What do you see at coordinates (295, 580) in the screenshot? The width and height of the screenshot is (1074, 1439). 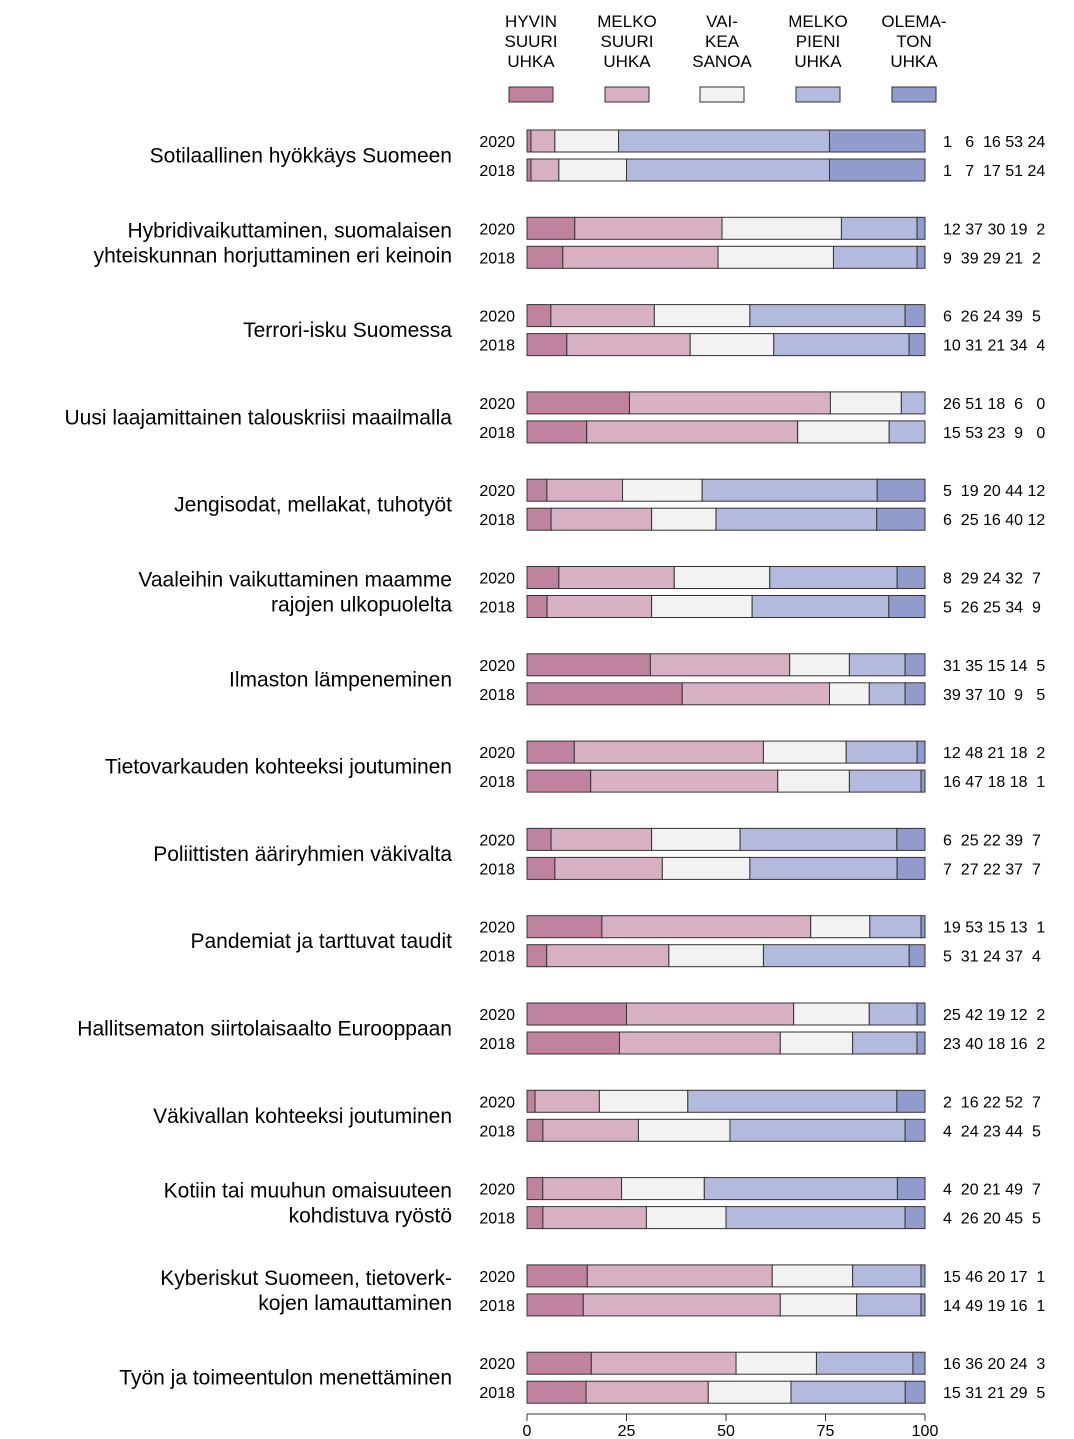 I see `category-label: Vaaleihin vaikuttaminen maamme` at bounding box center [295, 580].